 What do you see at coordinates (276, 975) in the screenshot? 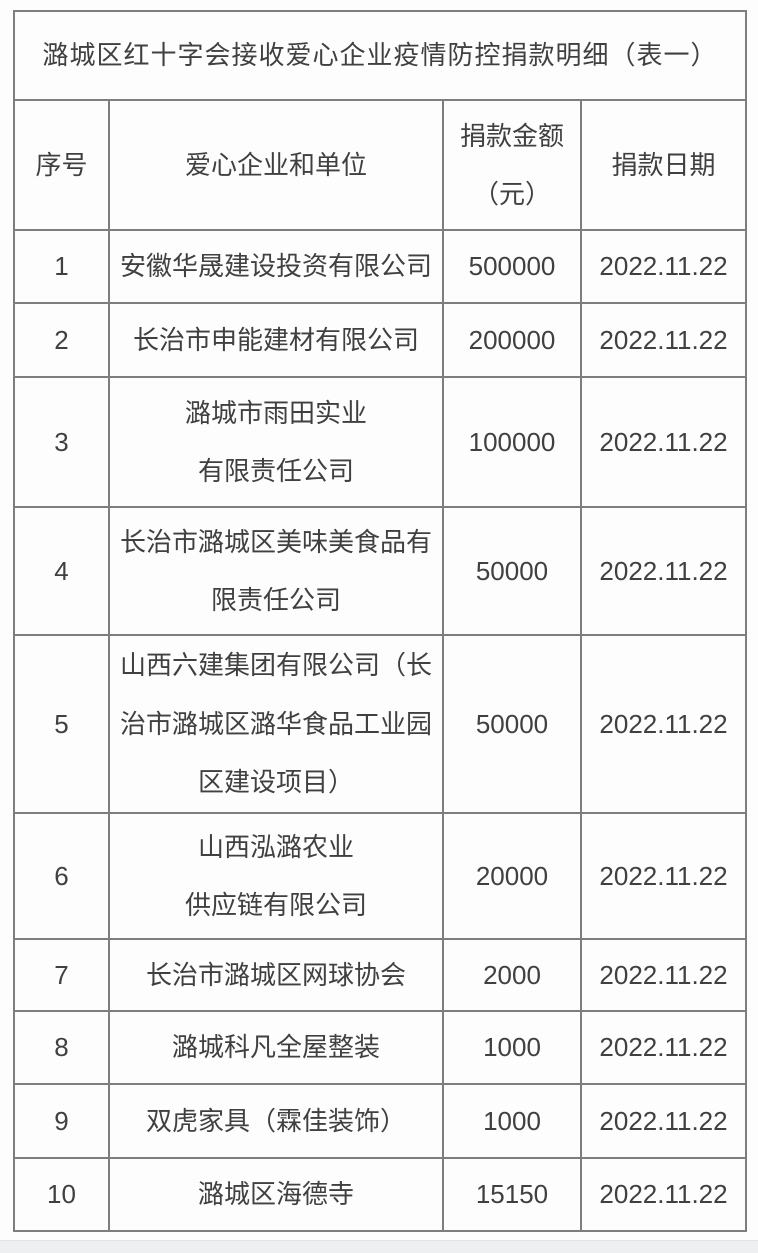
I see `company-cell: 长治市潞城区网球协会` at bounding box center [276, 975].